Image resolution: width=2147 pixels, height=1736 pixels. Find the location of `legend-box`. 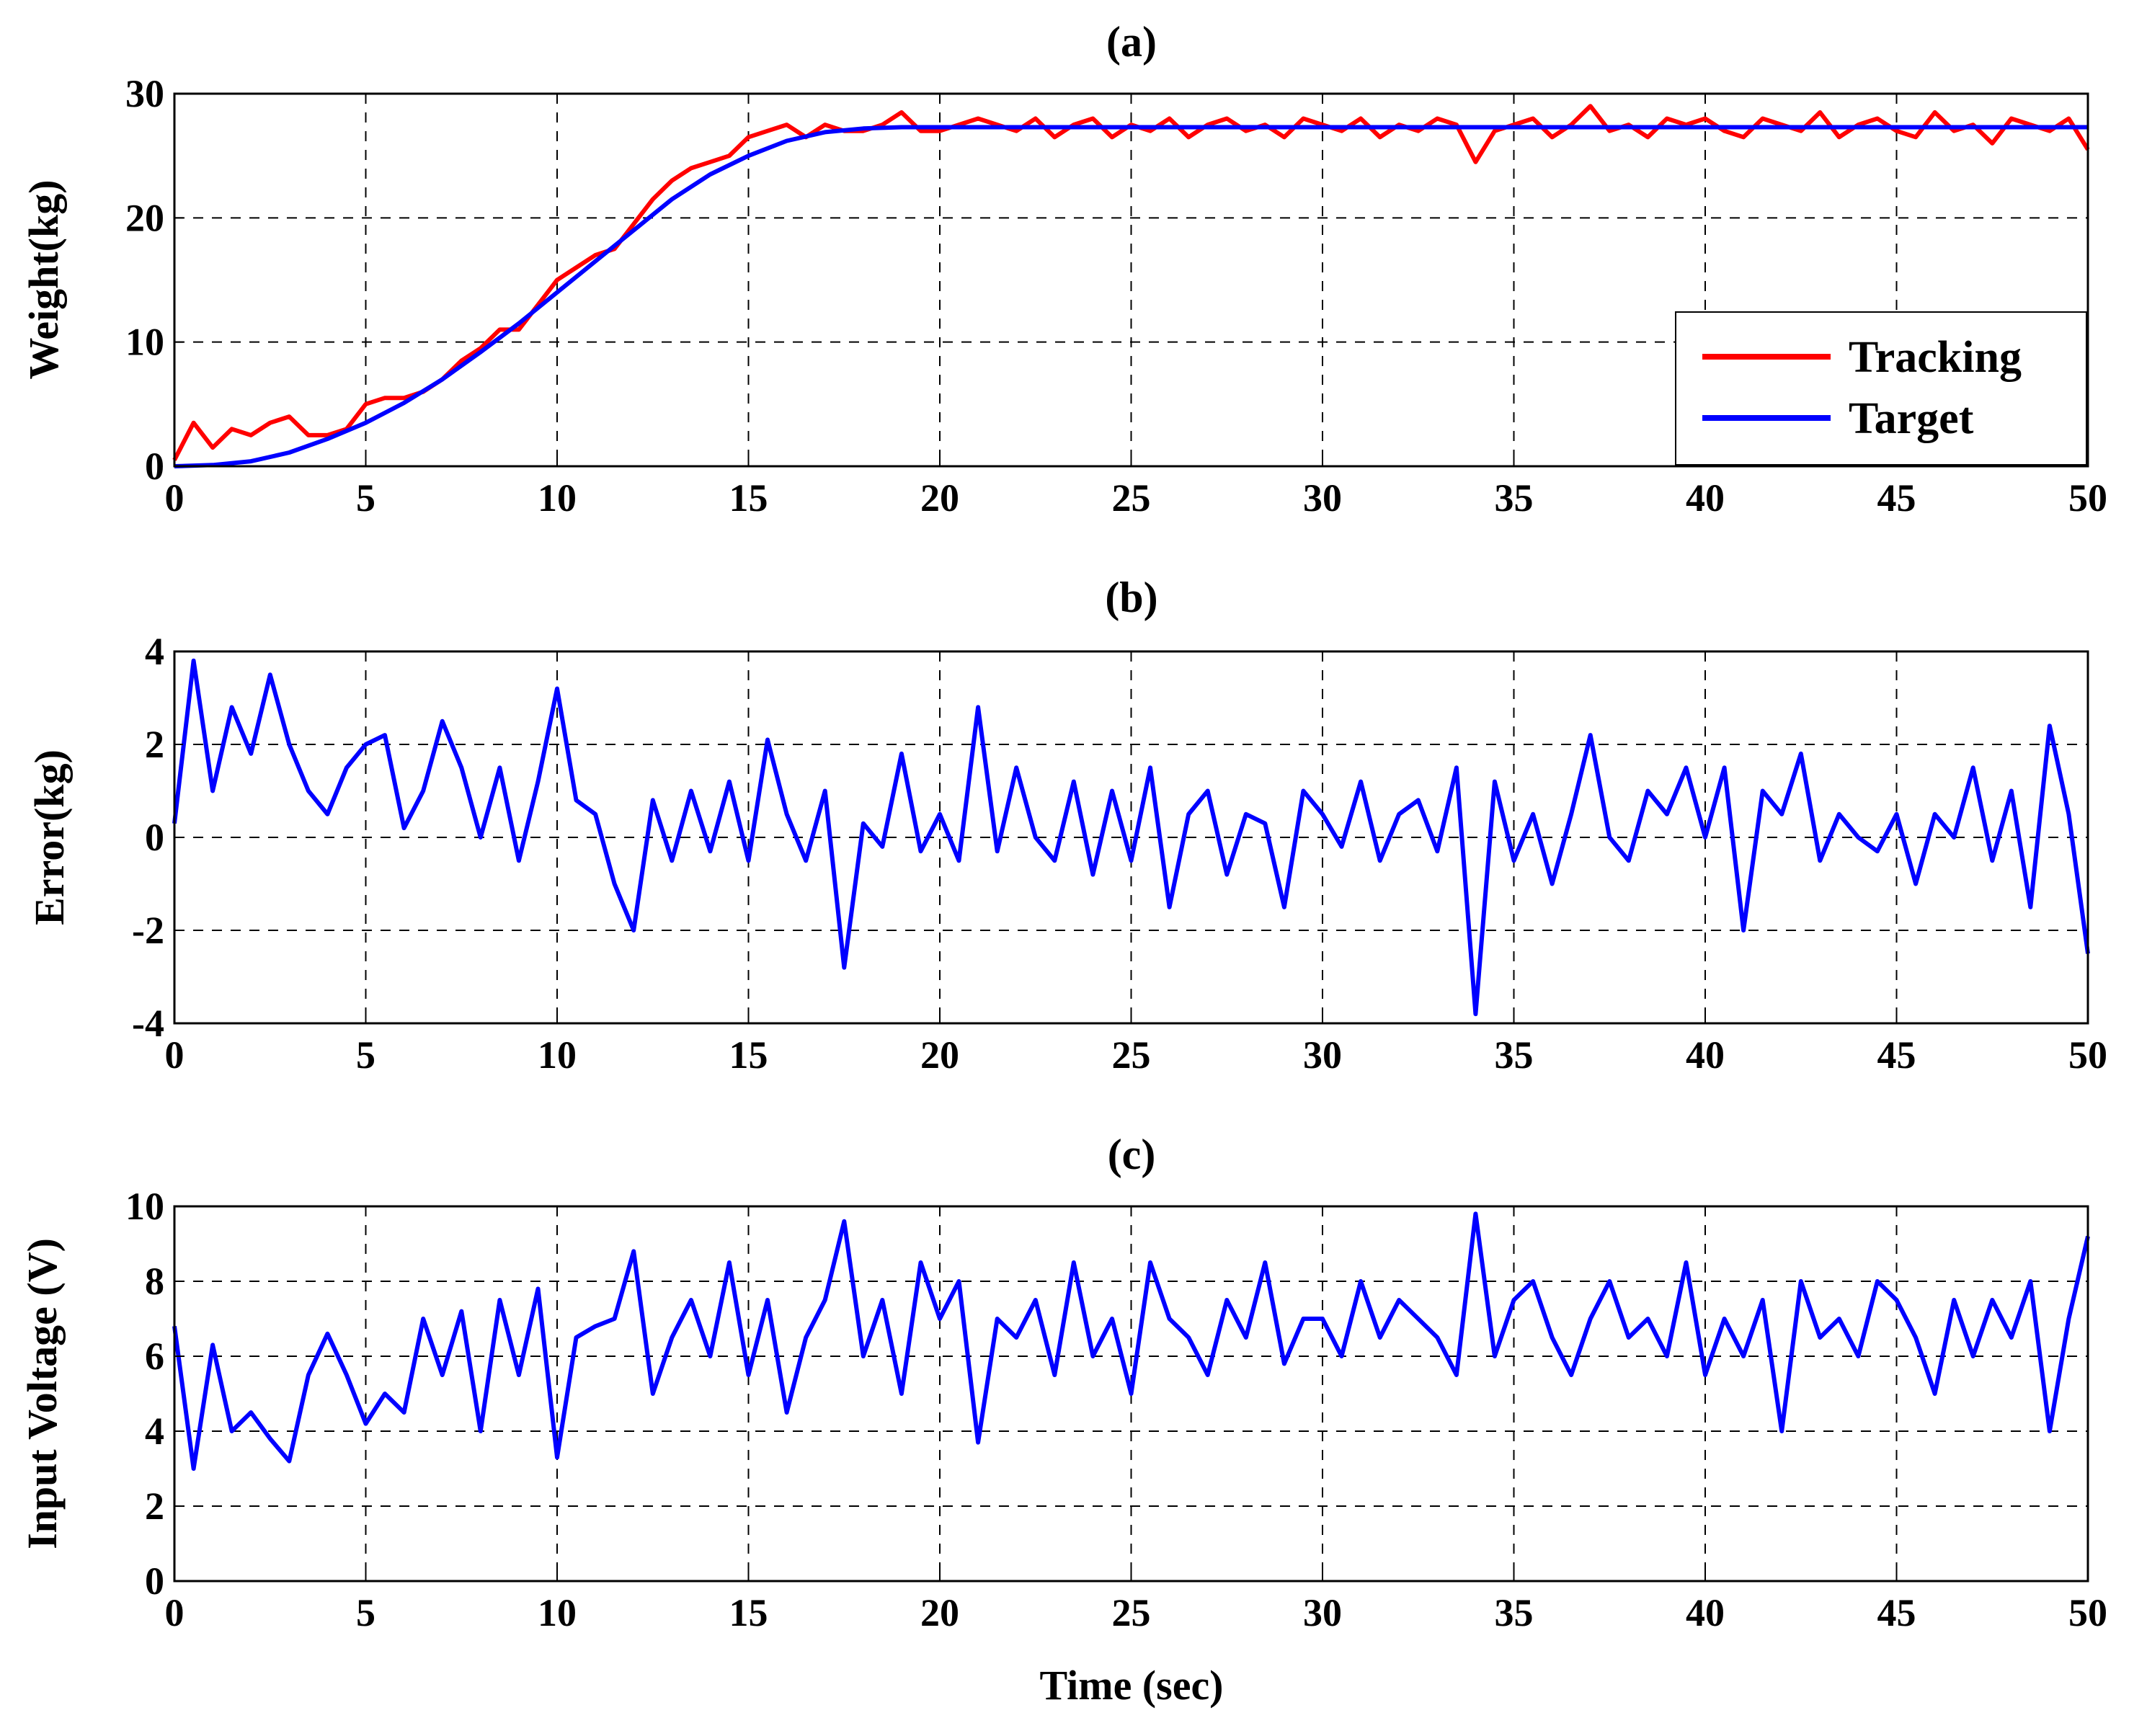

legend-box is located at coordinates (1881, 389).